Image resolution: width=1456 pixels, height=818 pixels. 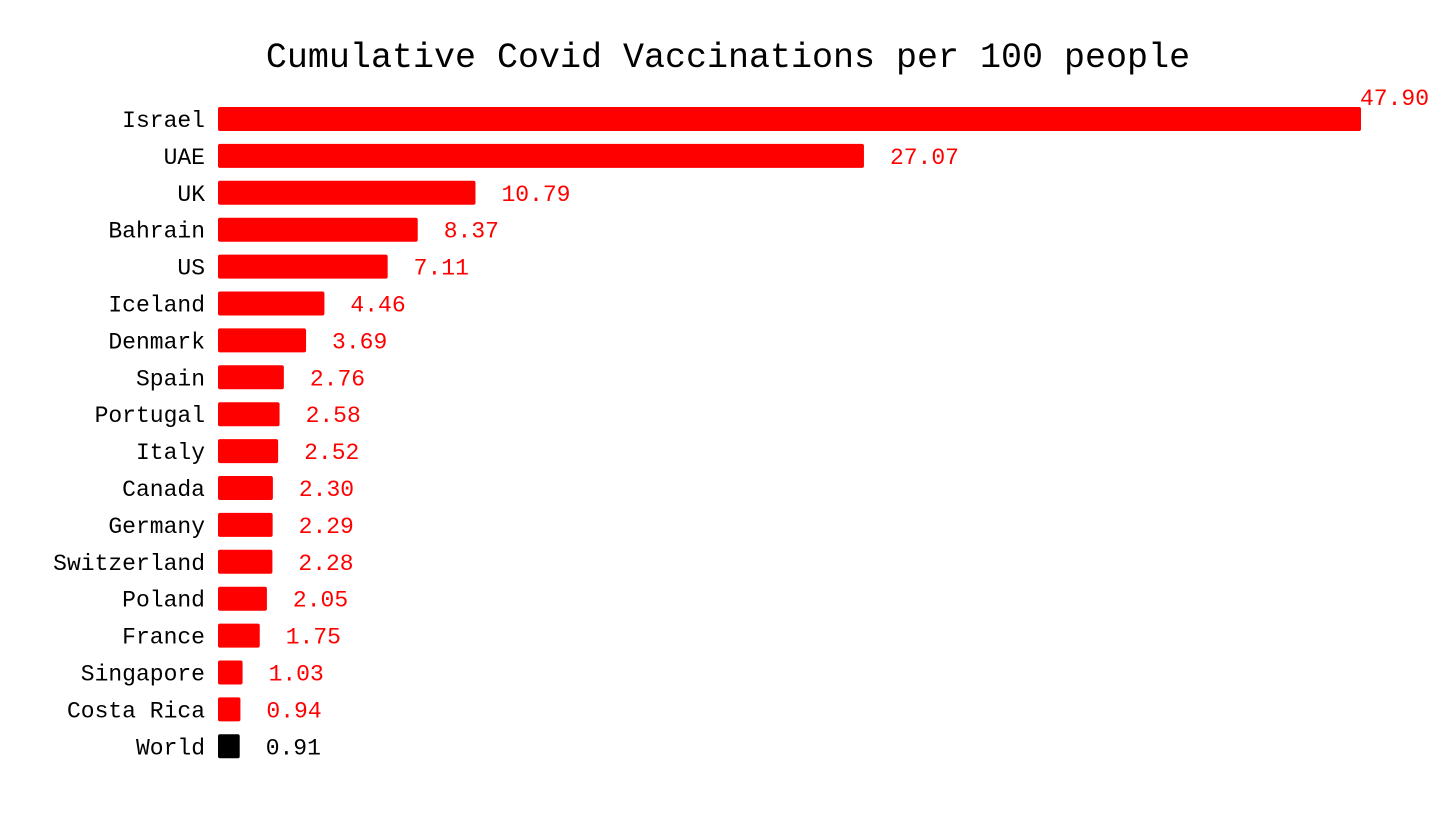 What do you see at coordinates (170, 453) in the screenshot?
I see `category-label: Italy` at bounding box center [170, 453].